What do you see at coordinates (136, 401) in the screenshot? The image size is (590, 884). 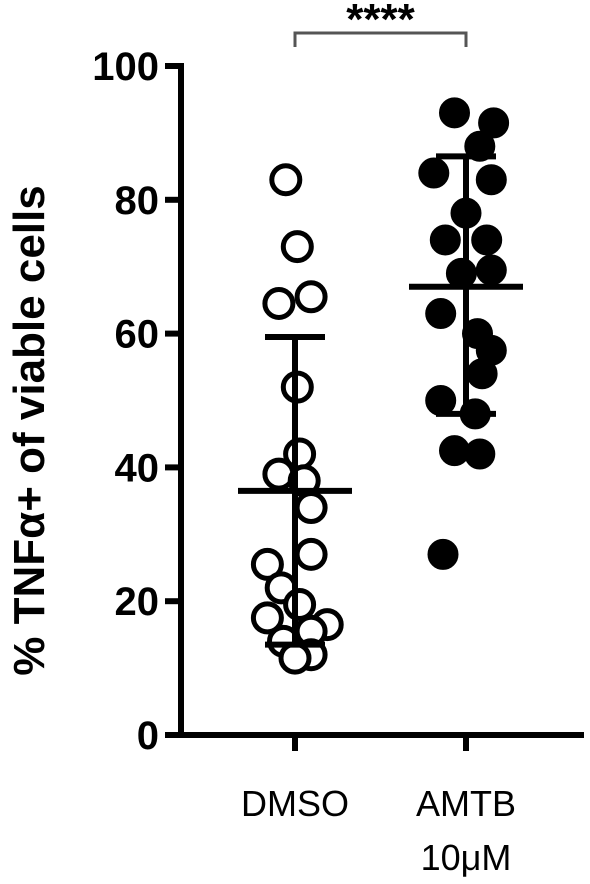 I see `y-ticks: 0 20 40 60 80 100` at bounding box center [136, 401].